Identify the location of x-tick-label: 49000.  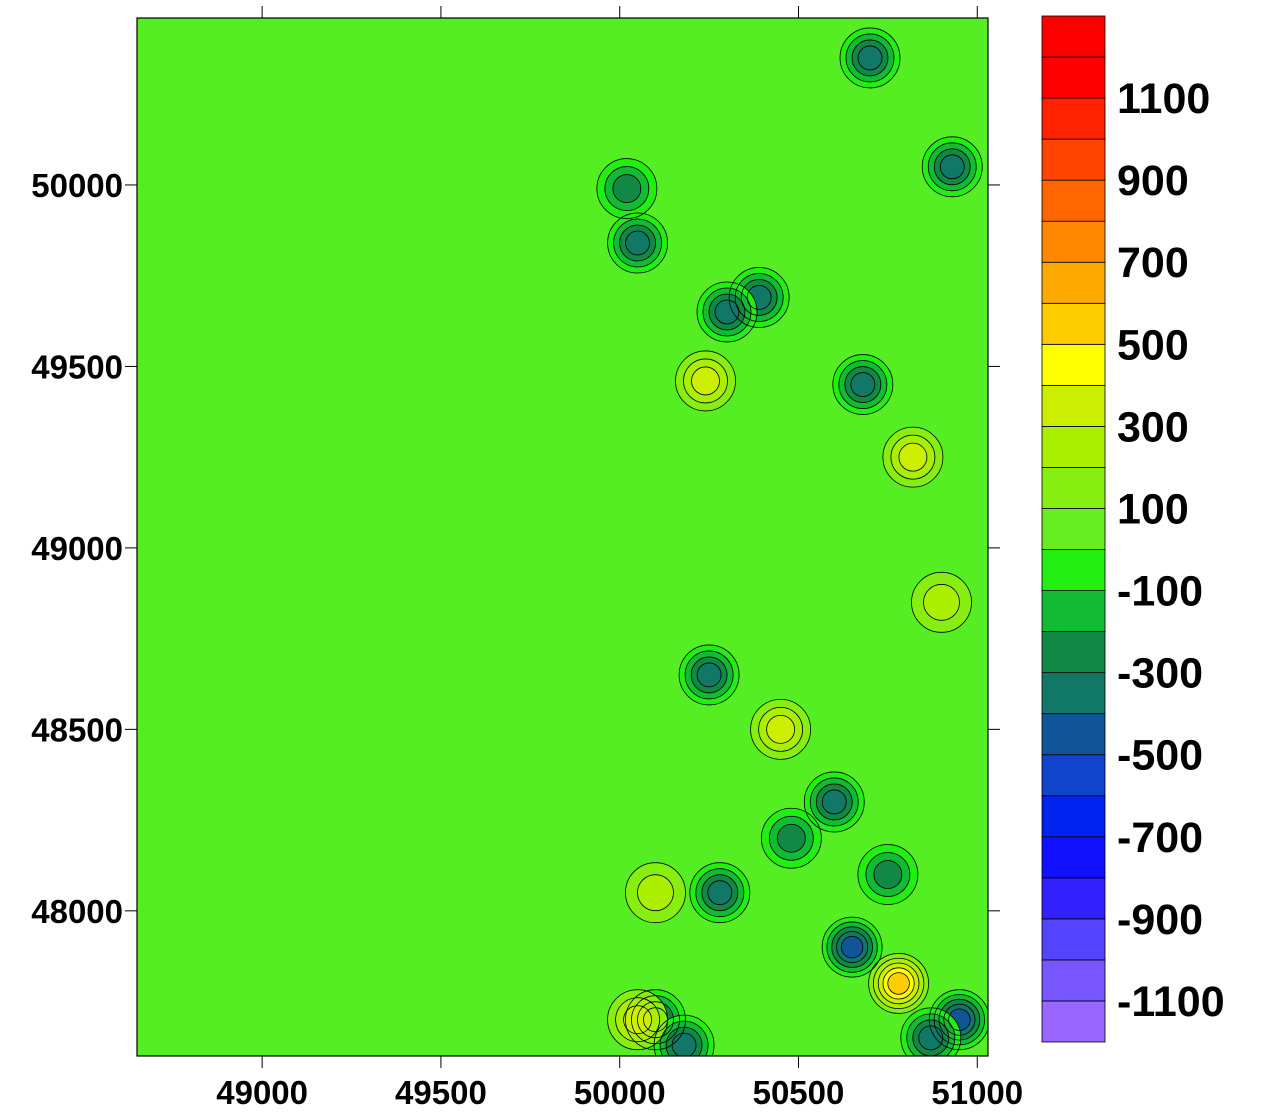
(262, 1092).